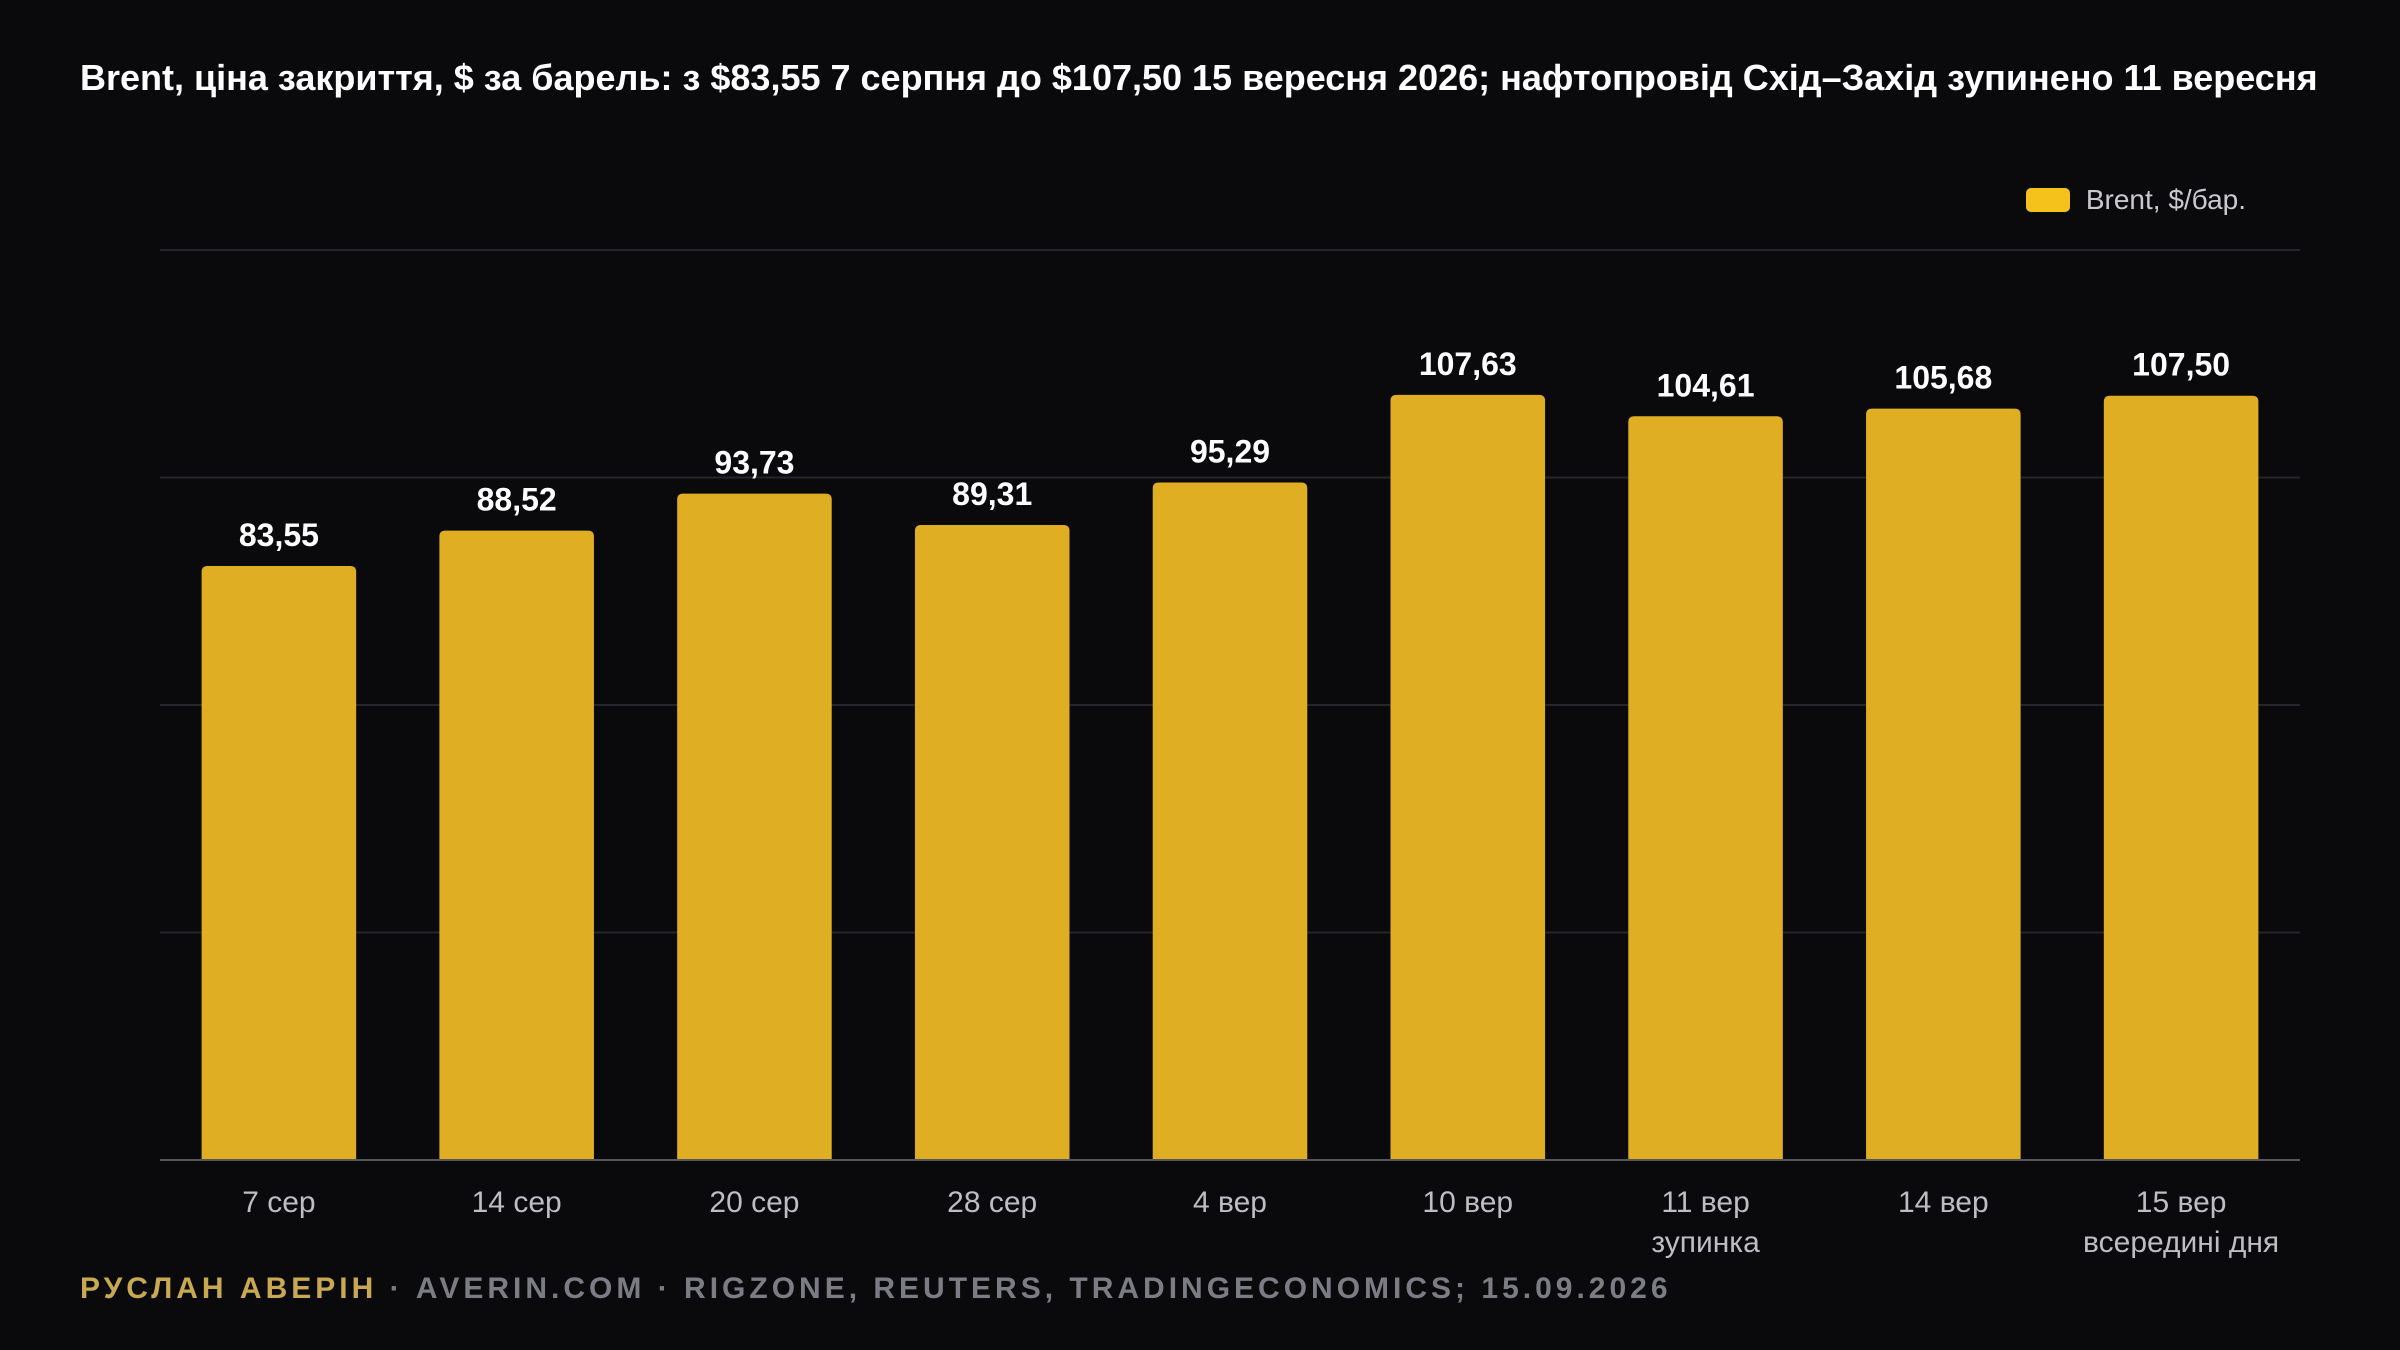 The width and height of the screenshot is (2400, 1350). I want to click on x-tick-label: 28 сер, so click(992, 1202).